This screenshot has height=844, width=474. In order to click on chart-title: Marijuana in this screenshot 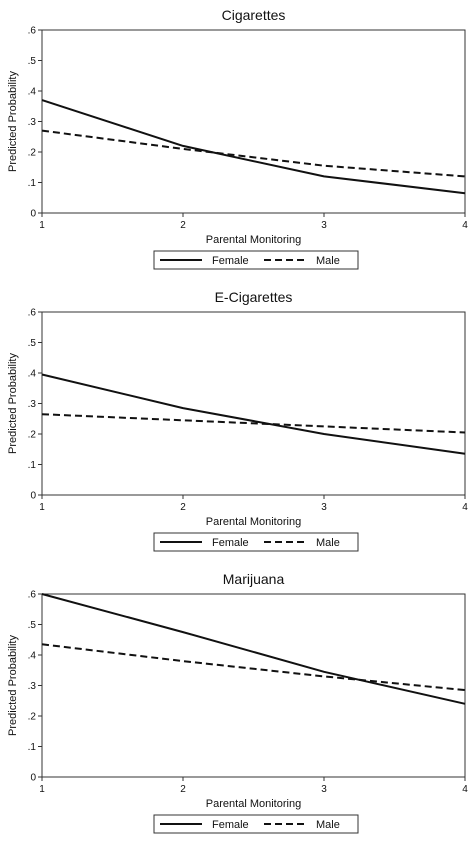, I will do `click(254, 579)`.